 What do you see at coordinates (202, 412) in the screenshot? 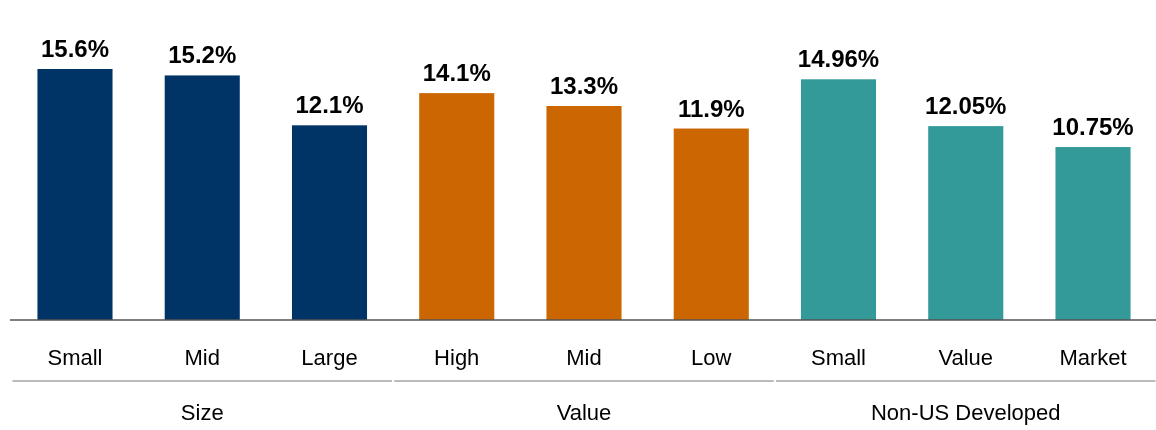
I see `text: Size` at bounding box center [202, 412].